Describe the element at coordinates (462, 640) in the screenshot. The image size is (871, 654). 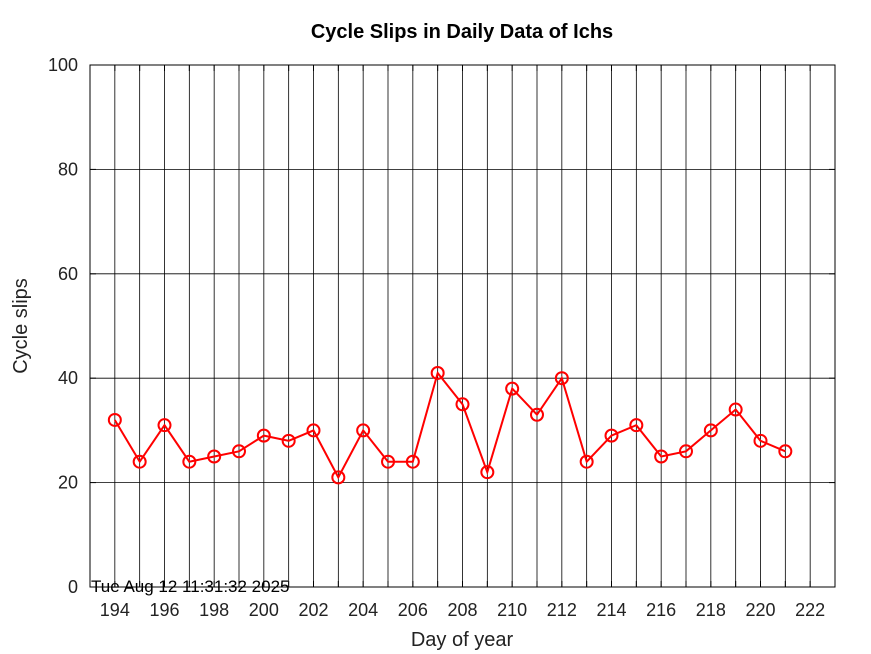
I see `x-axis-label: Day of year` at that location.